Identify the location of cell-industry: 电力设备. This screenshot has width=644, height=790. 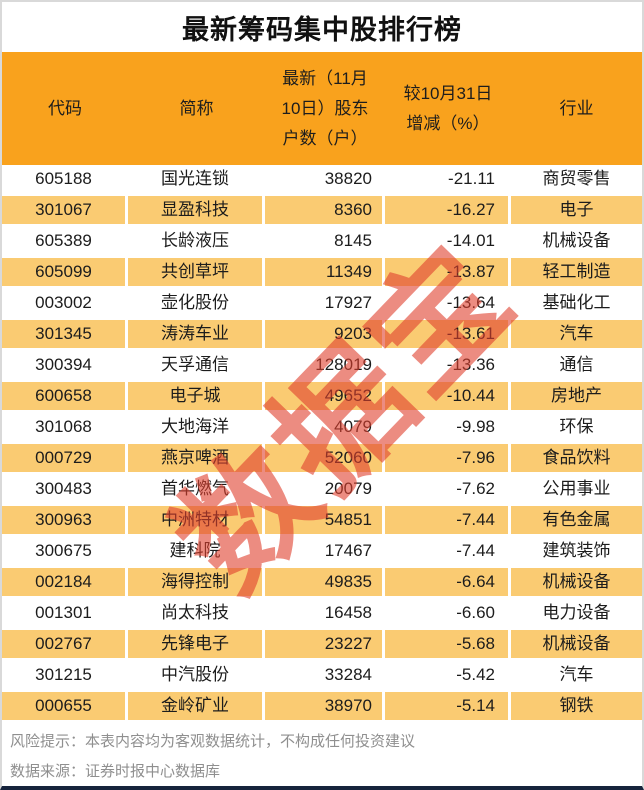
(576, 612).